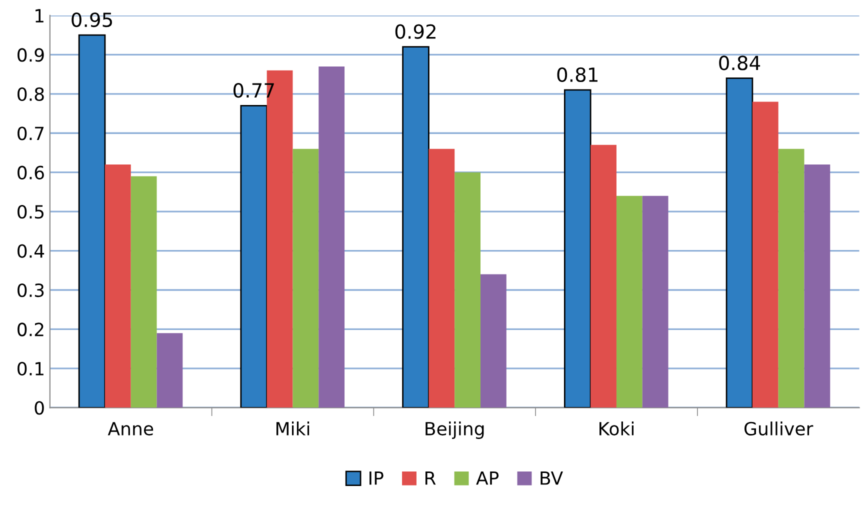 Image resolution: width=861 pixels, height=516 pixels. I want to click on y-tick-label: 0.3, so click(31, 290).